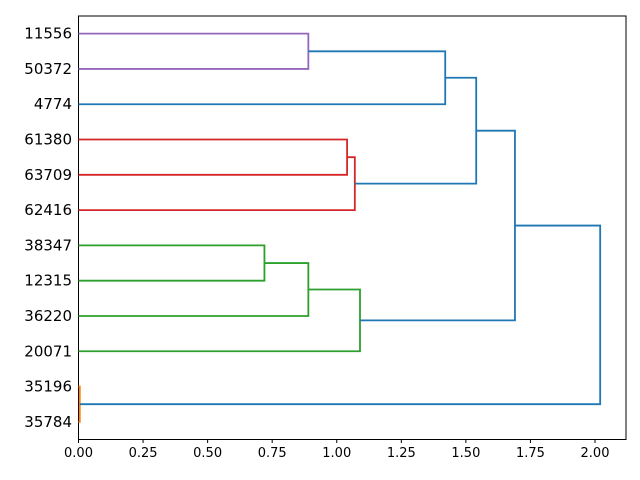 The height and width of the screenshot is (480, 640). What do you see at coordinates (48, 140) in the screenshot?
I see `leaf-label: 61380` at bounding box center [48, 140].